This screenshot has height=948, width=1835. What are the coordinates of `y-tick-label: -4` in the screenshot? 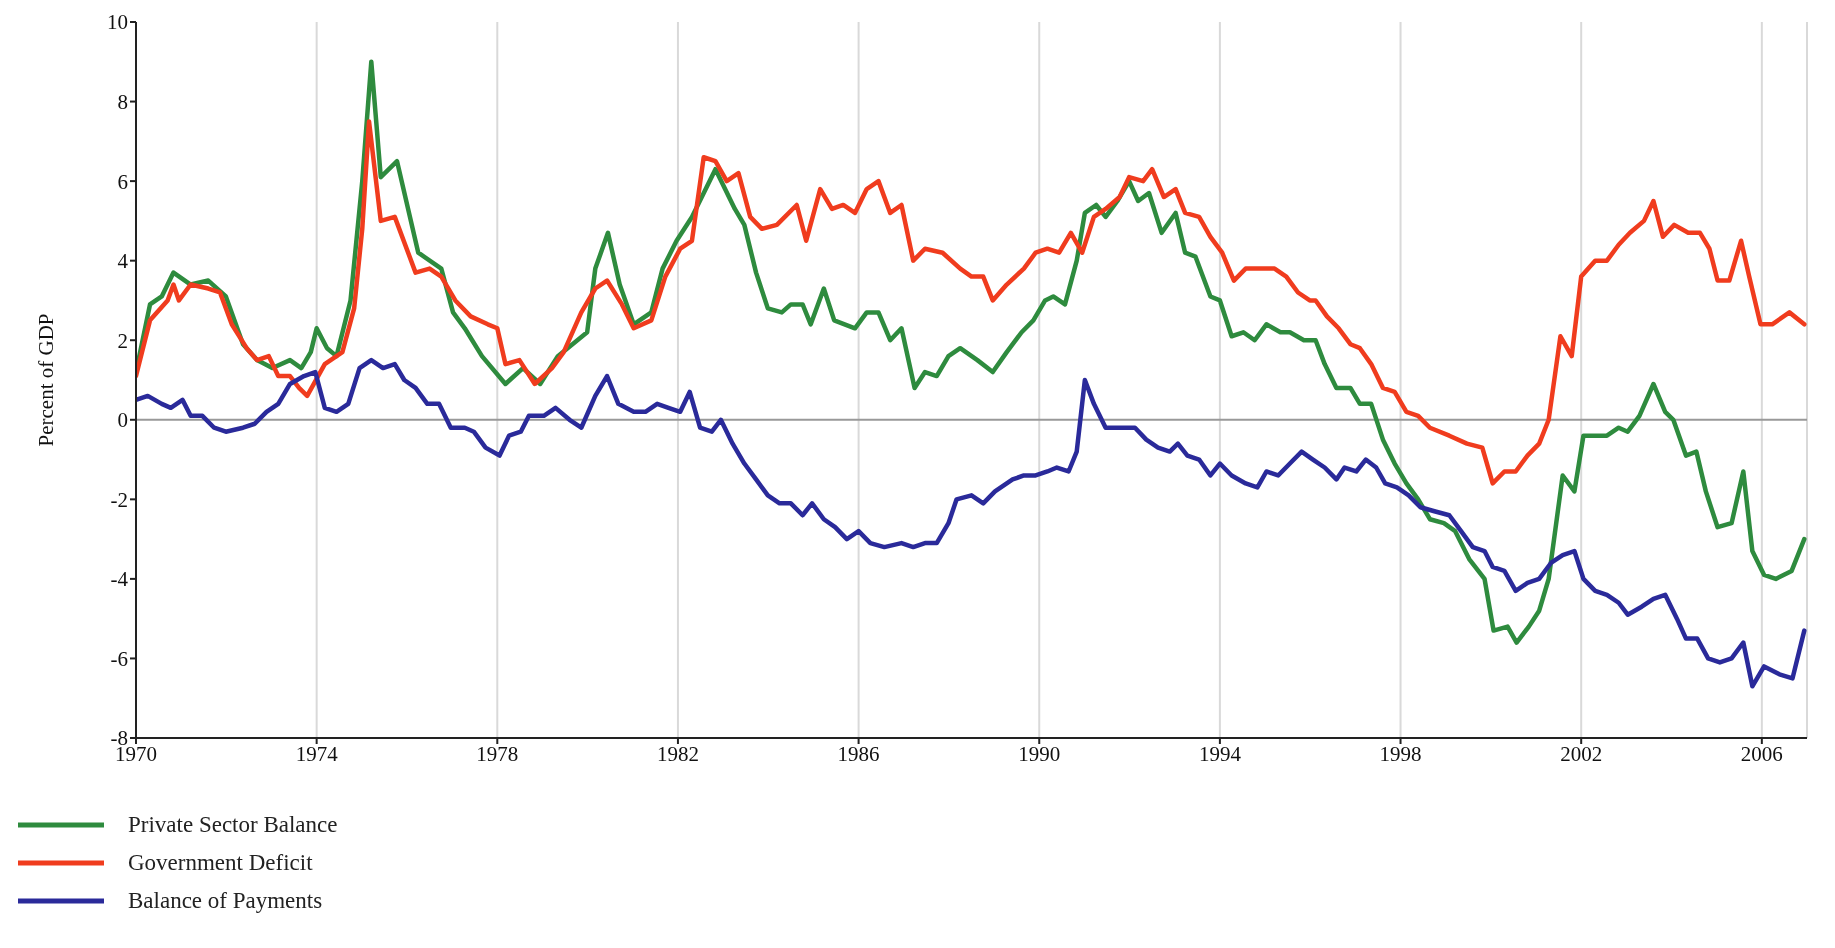 It's located at (119, 579).